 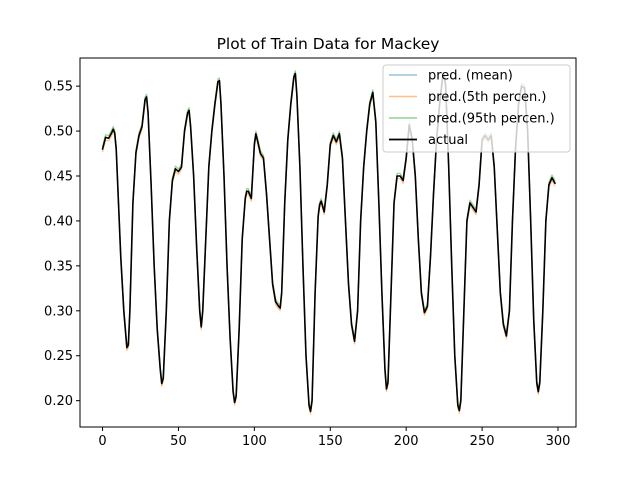 What do you see at coordinates (178, 441) in the screenshot?
I see `x-tick-label: 50` at bounding box center [178, 441].